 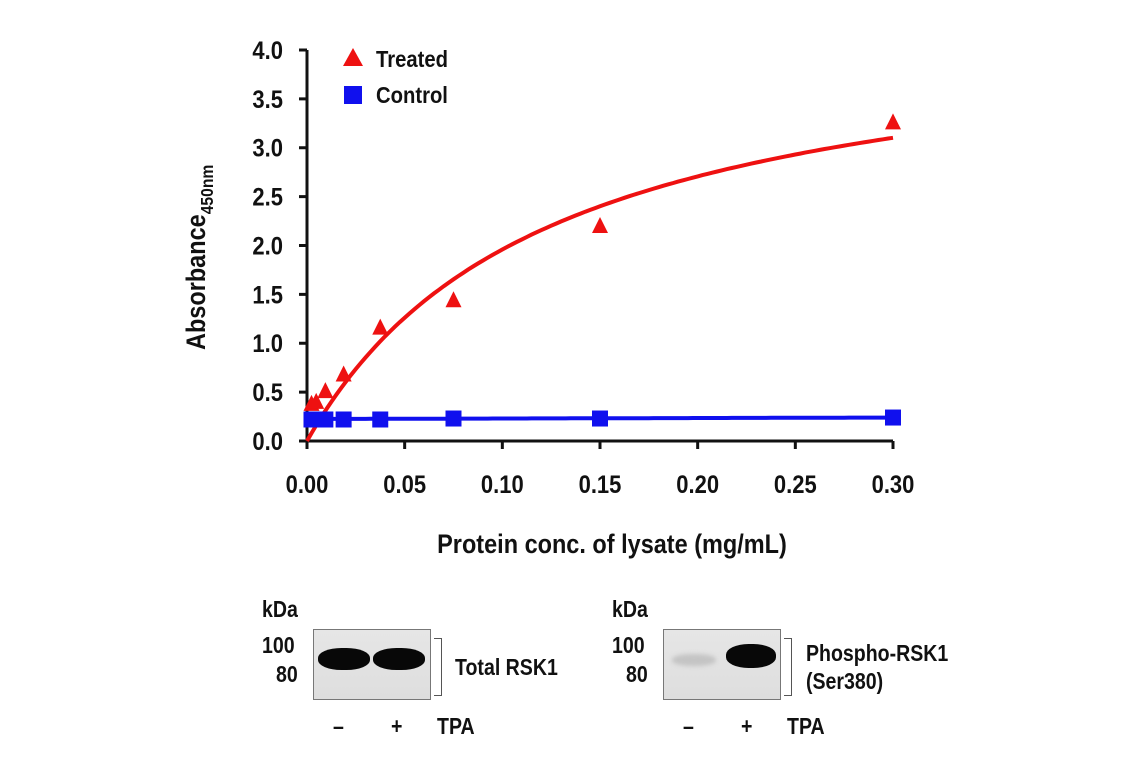 What do you see at coordinates (438, 667) in the screenshot?
I see `blot1-bracket` at bounding box center [438, 667].